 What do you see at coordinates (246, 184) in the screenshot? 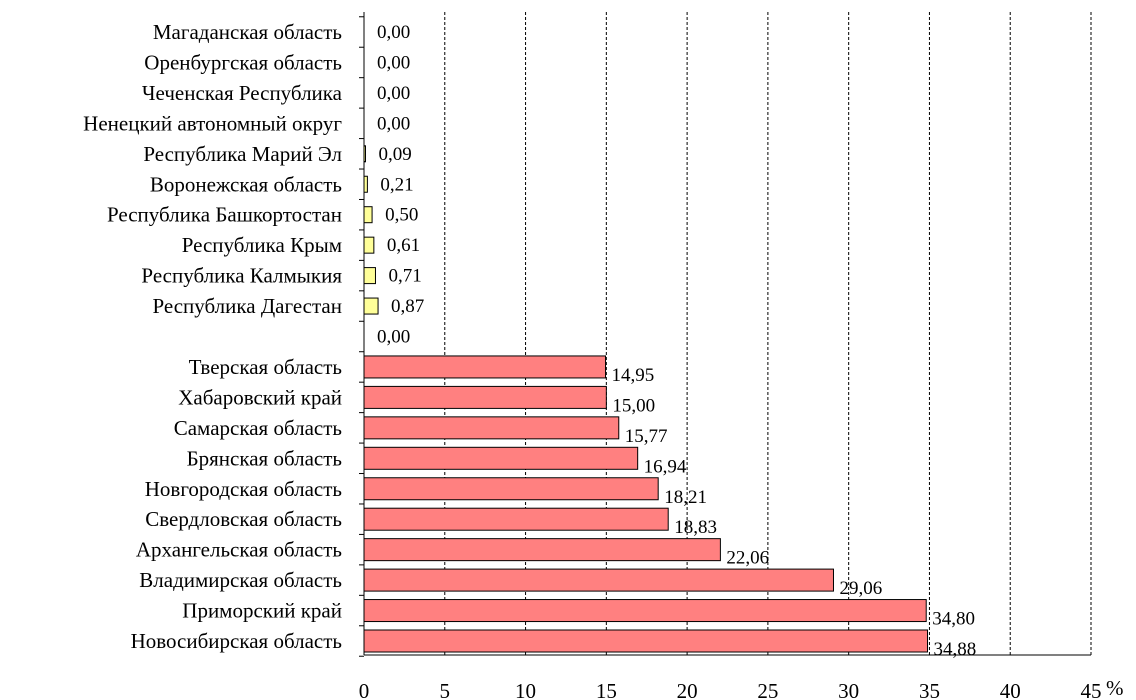
I see `category-label: Воронежская область` at bounding box center [246, 184].